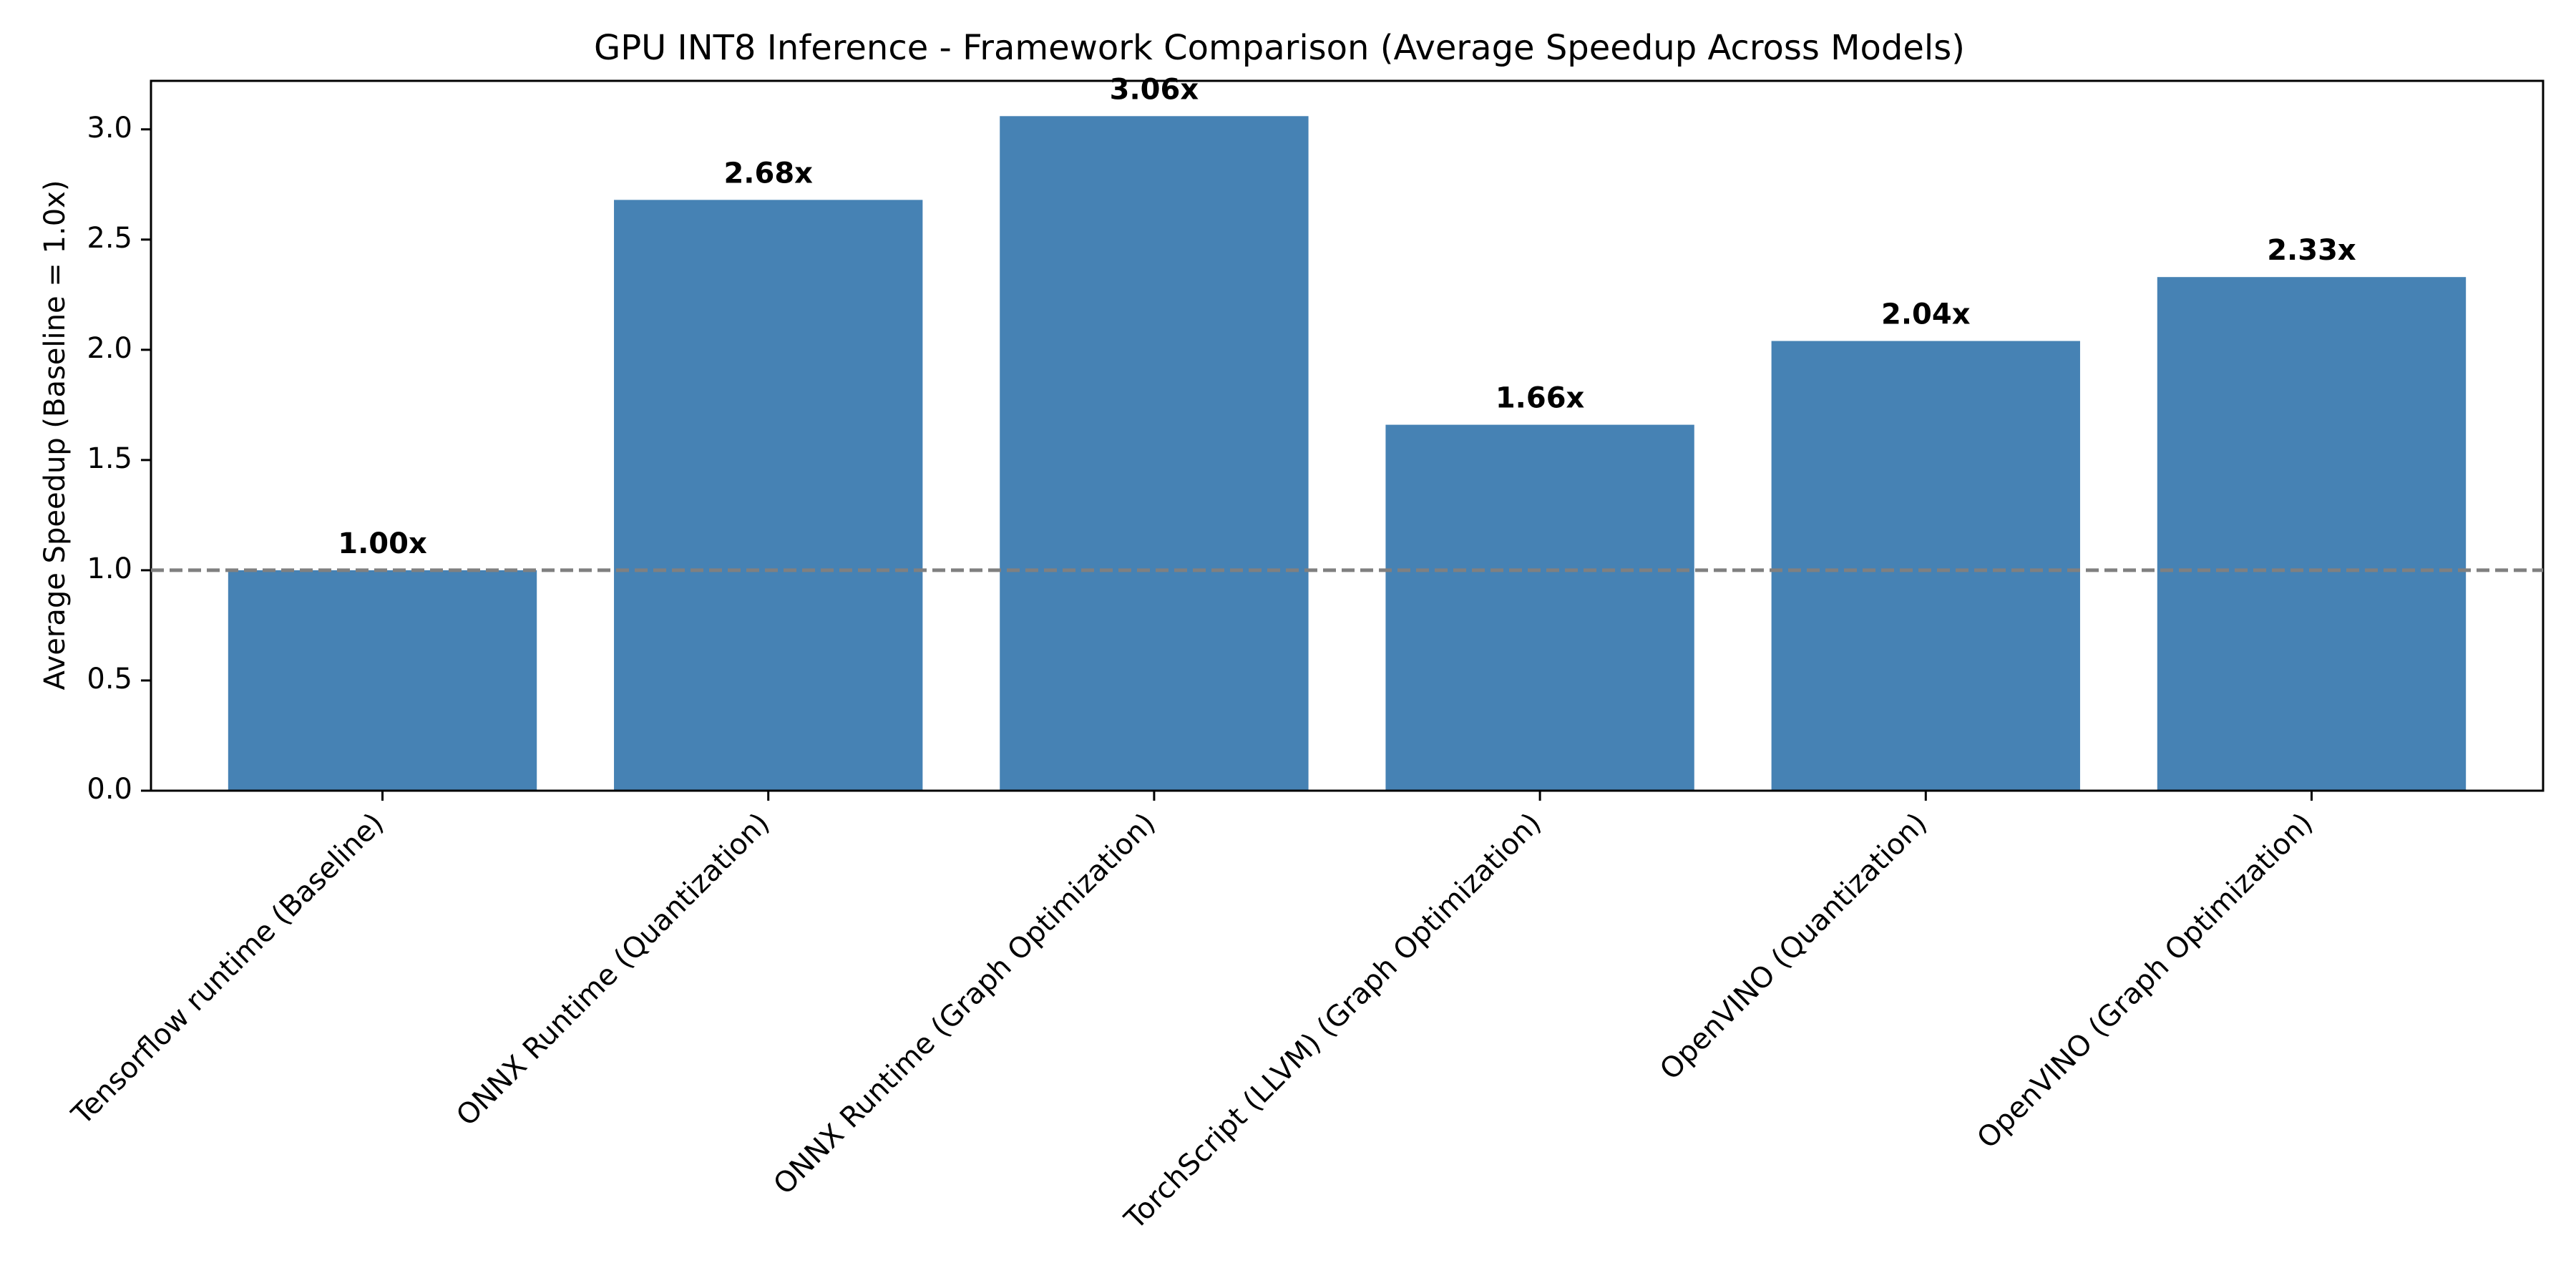 This screenshot has height=1288, width=2576. I want to click on data-label-2: 2.68x, so click(768, 173).